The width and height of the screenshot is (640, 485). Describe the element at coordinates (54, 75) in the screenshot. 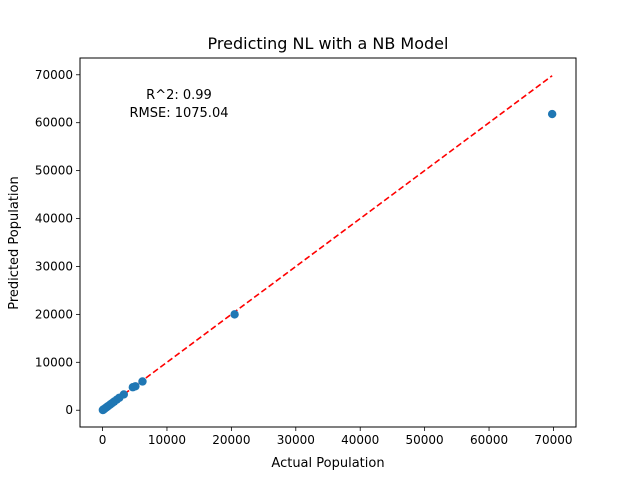

I see `y-tick-label-70000: 70000` at that location.